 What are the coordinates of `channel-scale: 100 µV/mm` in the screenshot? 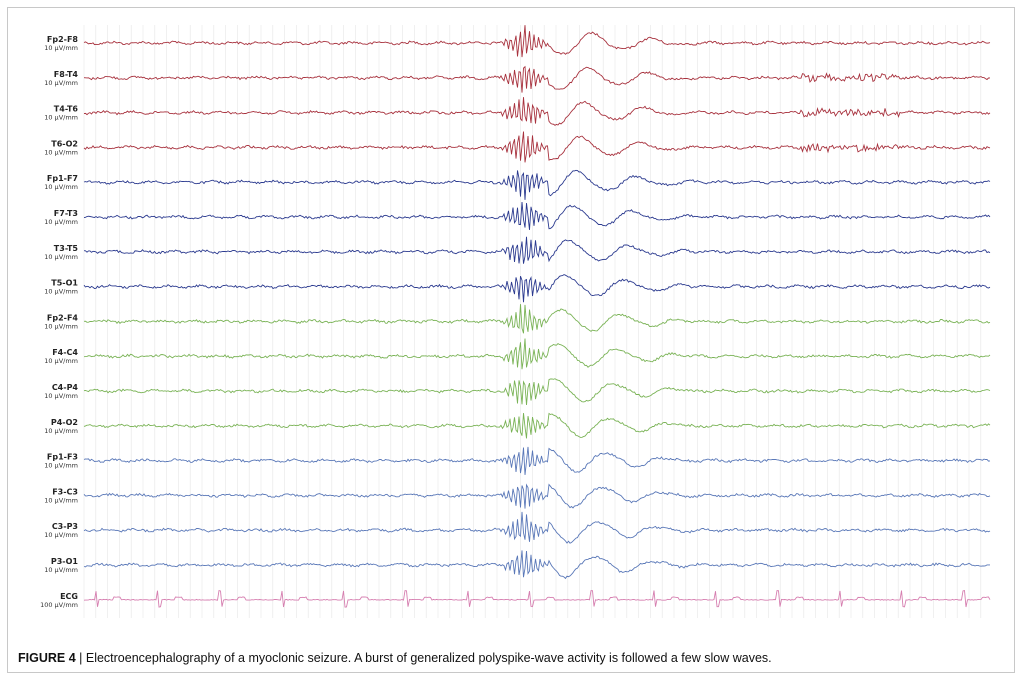 It's located at (59, 605).